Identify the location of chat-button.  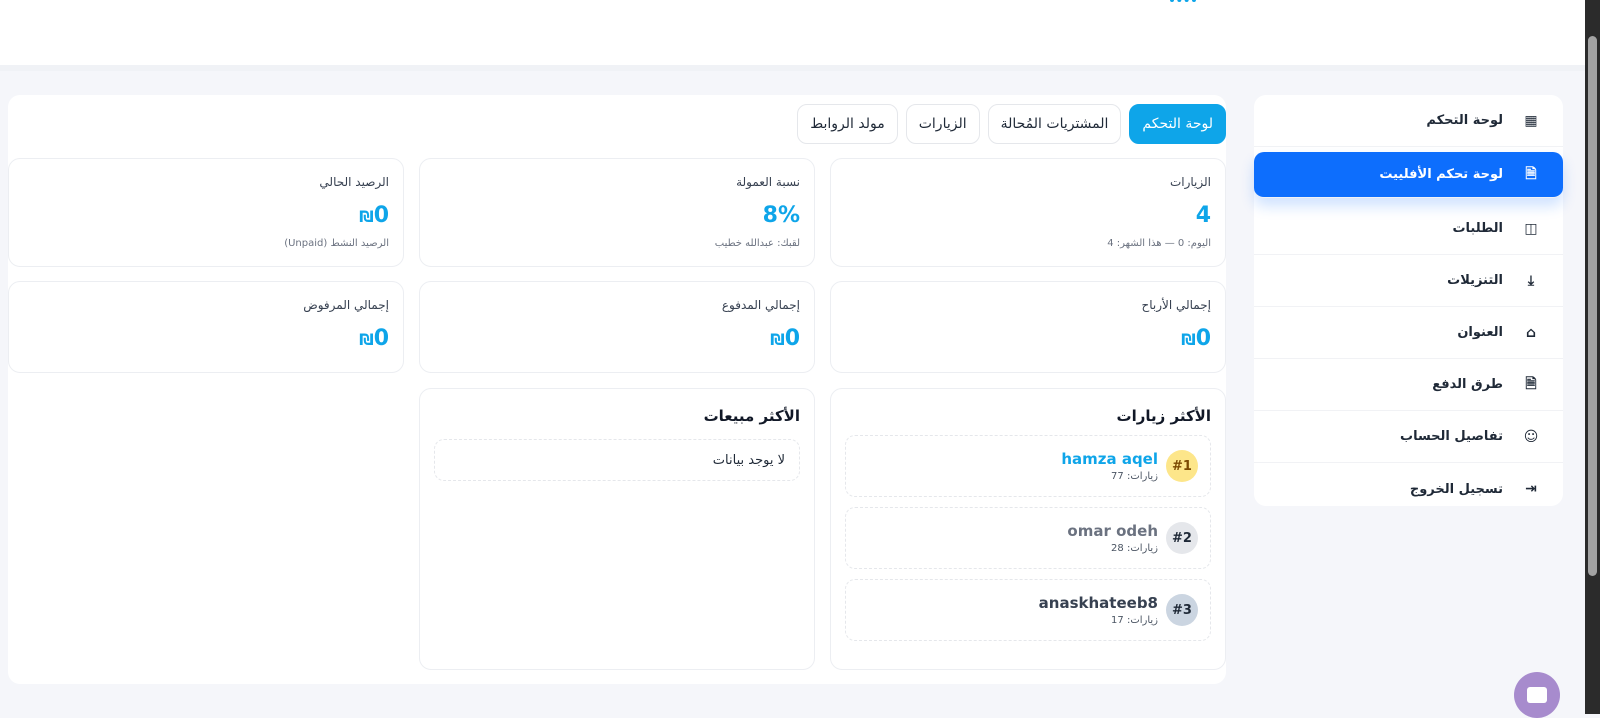
(1537, 695).